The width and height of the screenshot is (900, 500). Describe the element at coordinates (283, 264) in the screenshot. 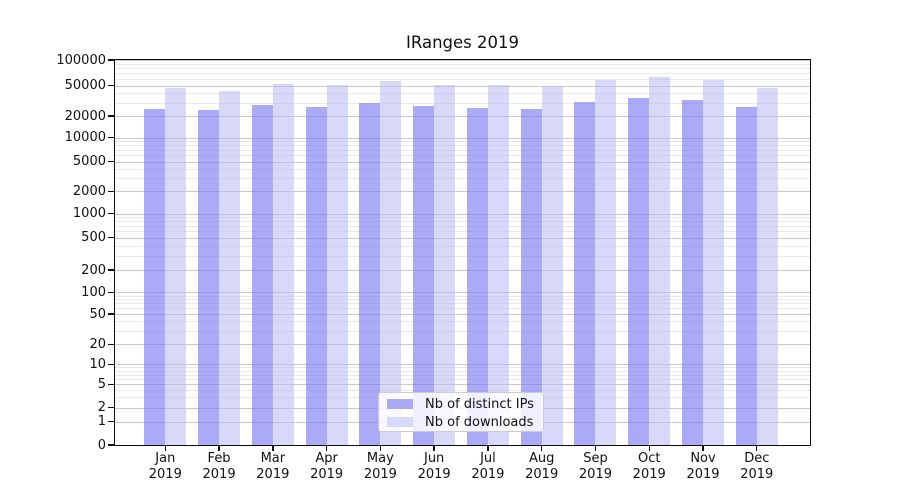

I see `bar-downloads-mar` at that location.